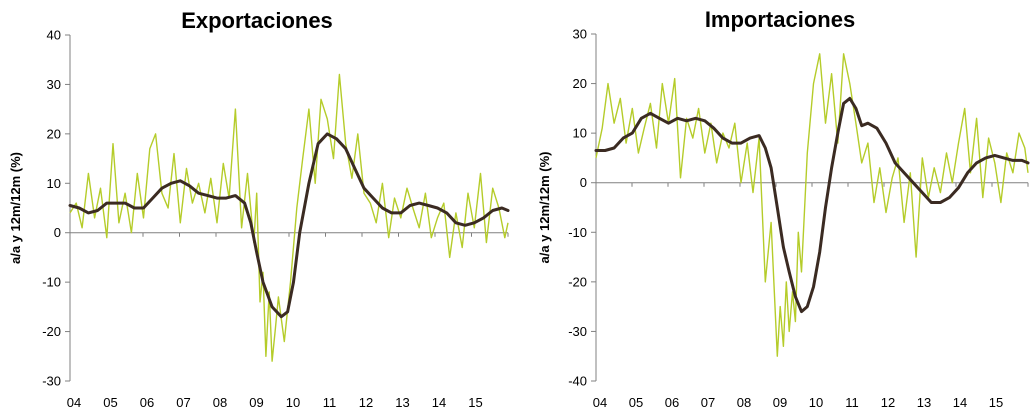 This screenshot has width=1030, height=416. Describe the element at coordinates (780, 19) in the screenshot. I see `importaciones-title: Importaciones` at that location.